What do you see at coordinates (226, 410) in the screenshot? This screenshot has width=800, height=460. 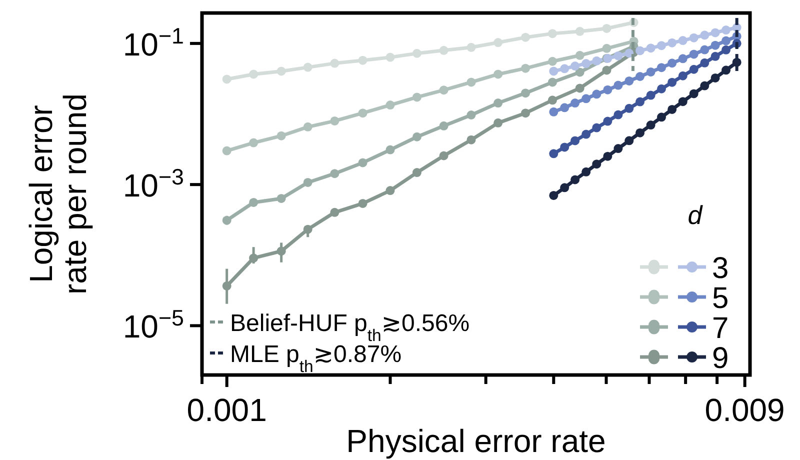 I see `x-tick-label: 0.001` at bounding box center [226, 410].